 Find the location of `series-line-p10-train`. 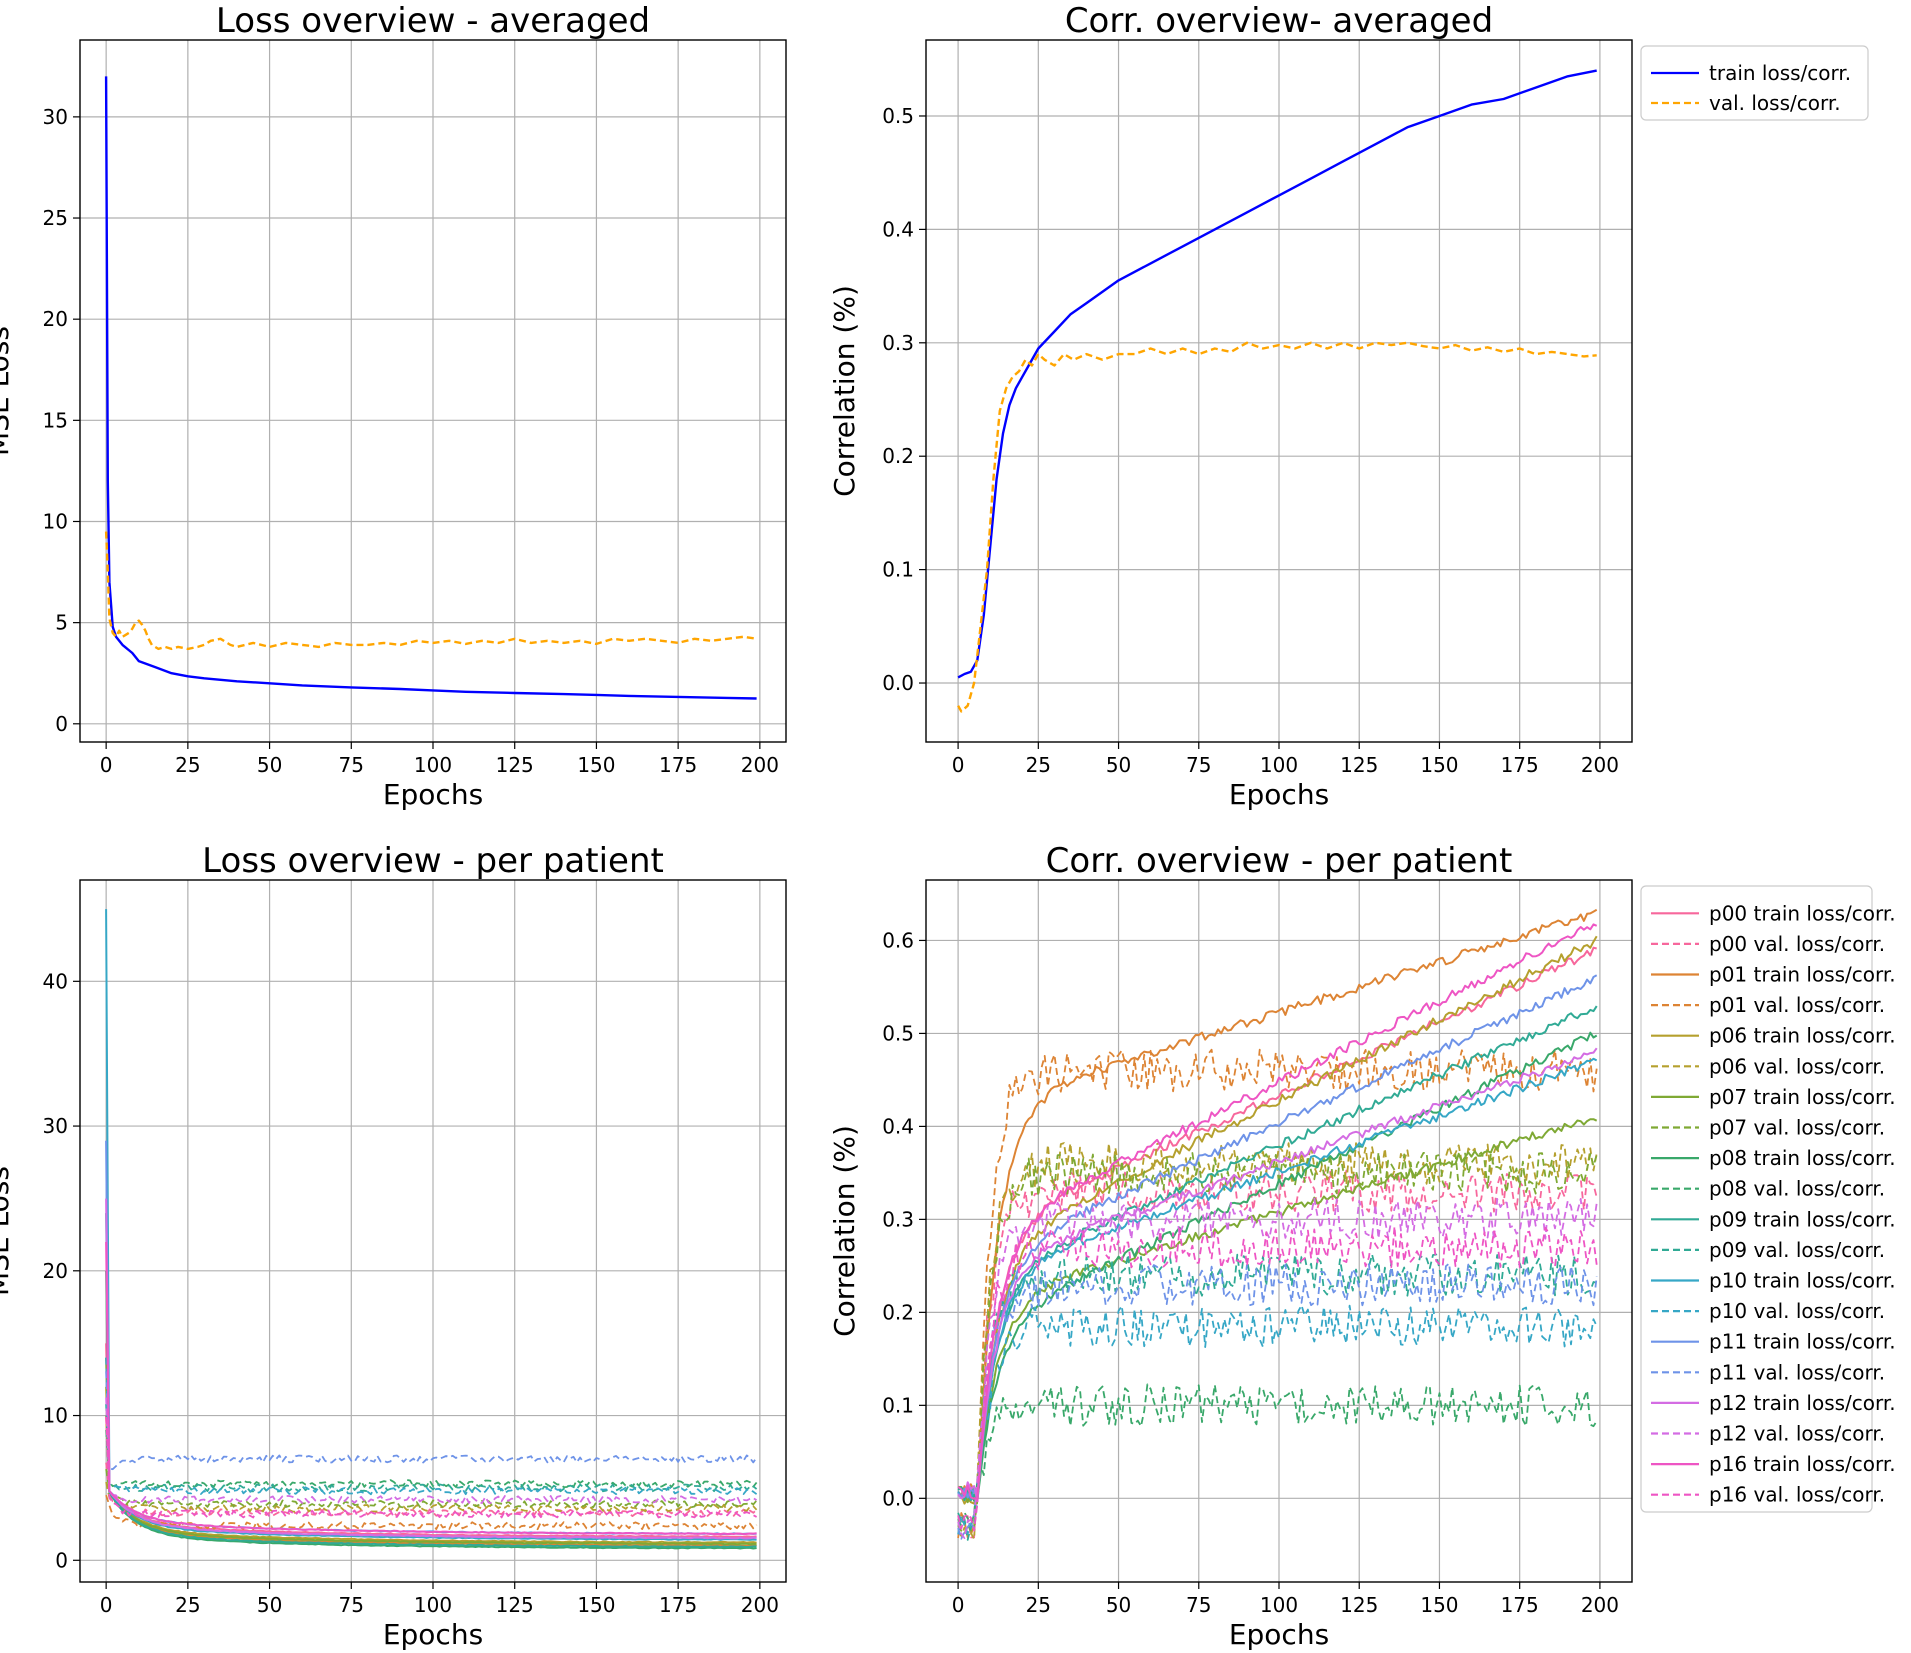

series-line-p10-train is located at coordinates (431, 1225).